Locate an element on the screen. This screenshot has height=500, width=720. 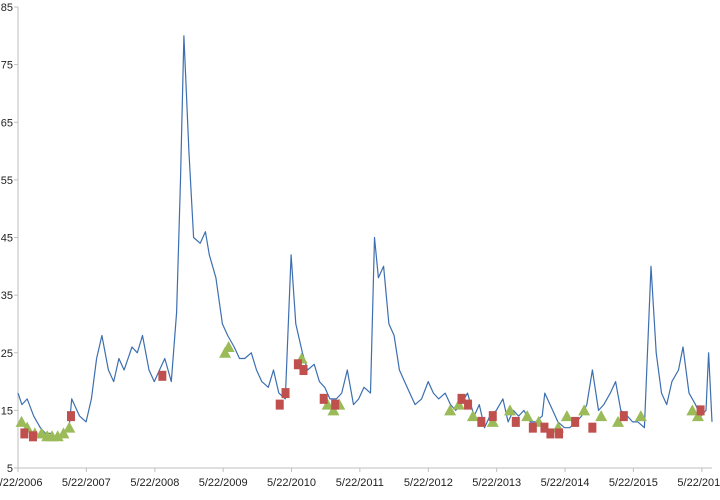
x-tick-label: 5/22/2010 is located at coordinates (291, 483).